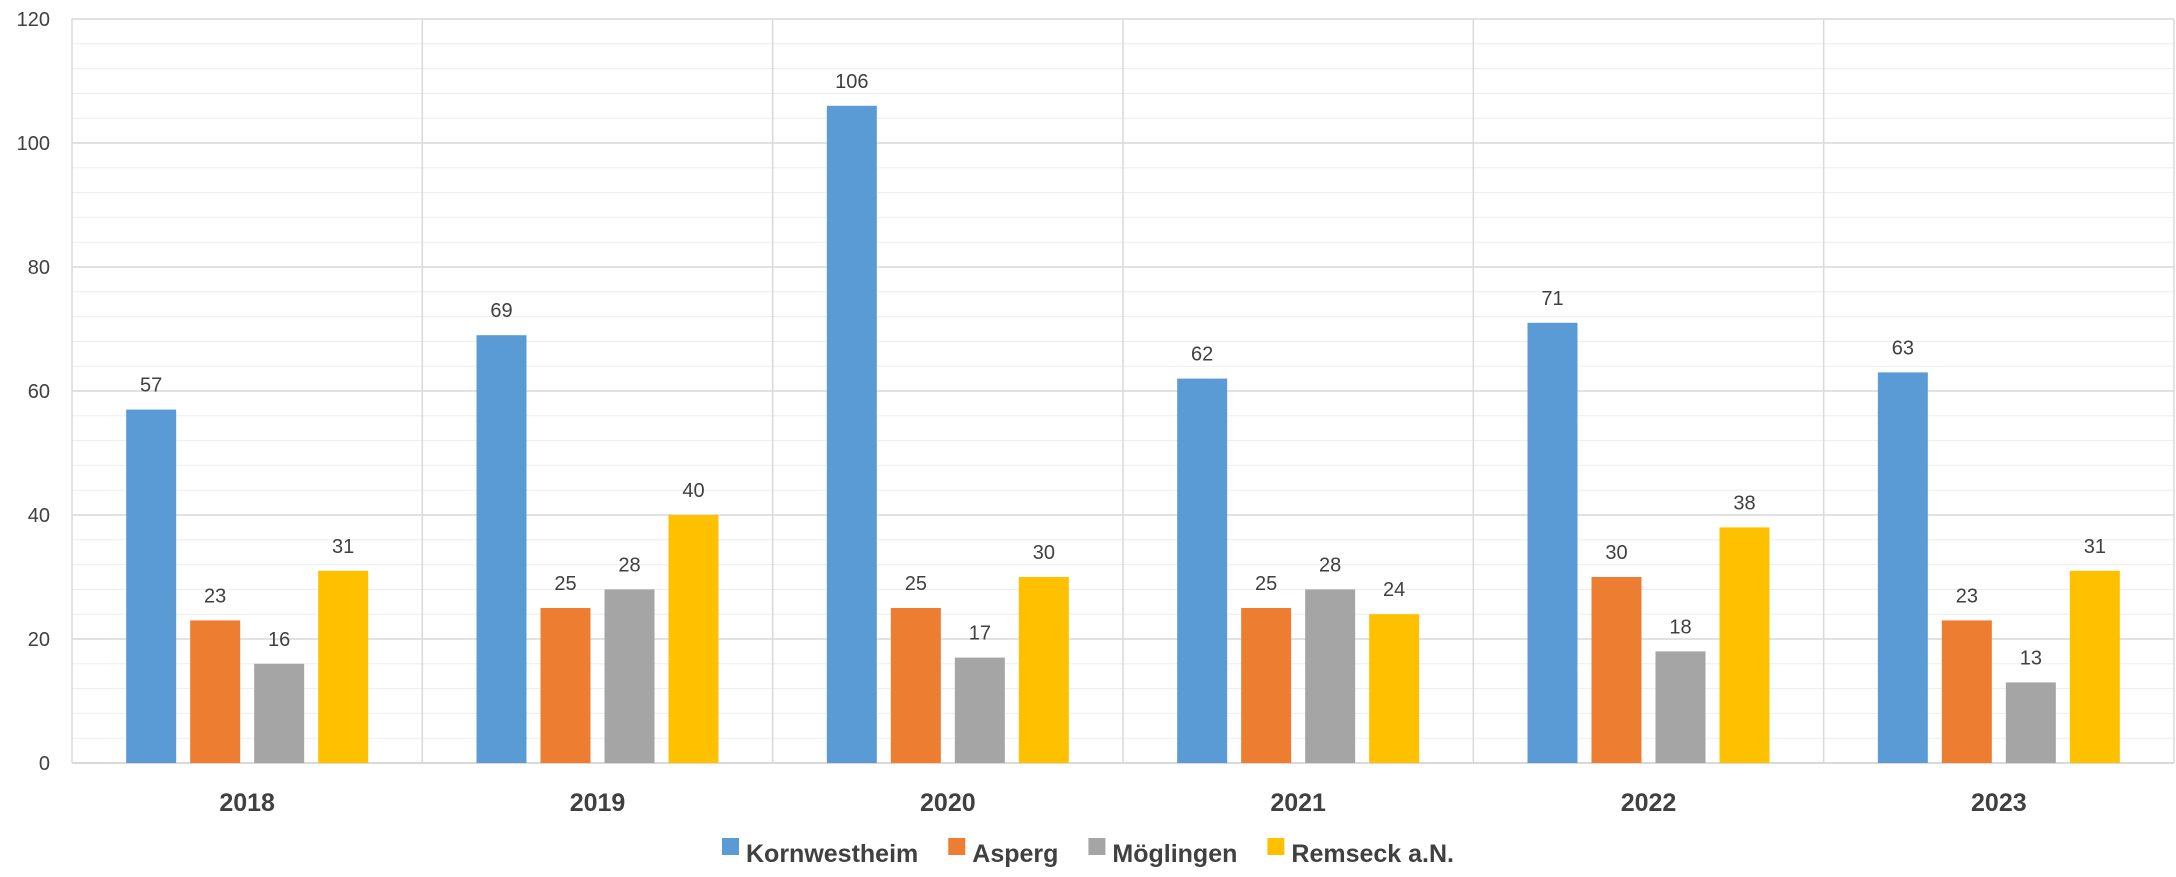  Describe the element at coordinates (1680, 627) in the screenshot. I see `bar-value-label: 18` at that location.